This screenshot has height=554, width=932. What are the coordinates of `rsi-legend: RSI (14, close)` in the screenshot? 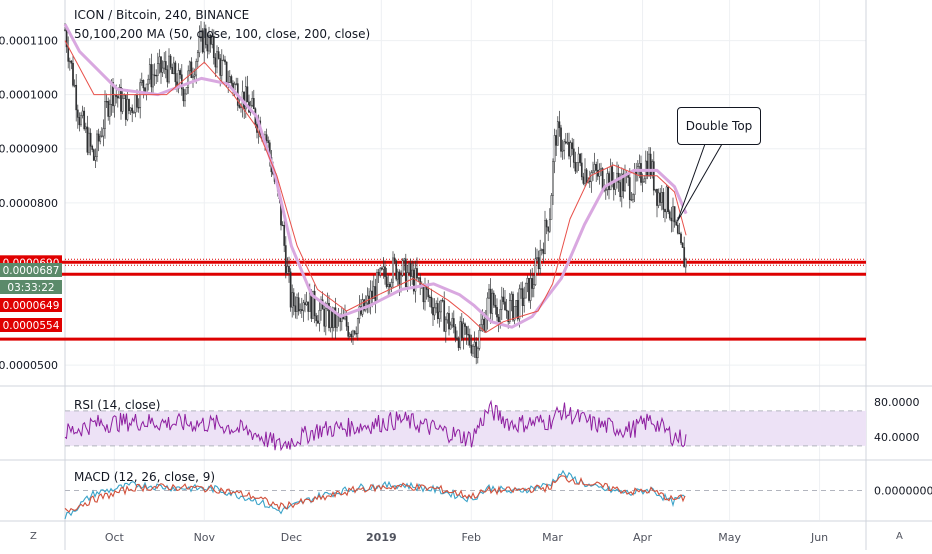 It's located at (117, 405).